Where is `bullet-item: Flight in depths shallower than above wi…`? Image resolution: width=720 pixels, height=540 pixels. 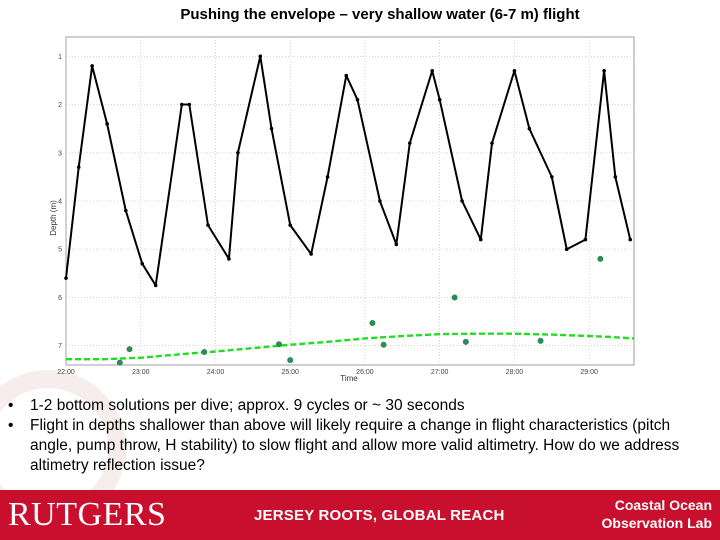 bullet-item: Flight in depths shallower than above wi… is located at coordinates (358, 446).